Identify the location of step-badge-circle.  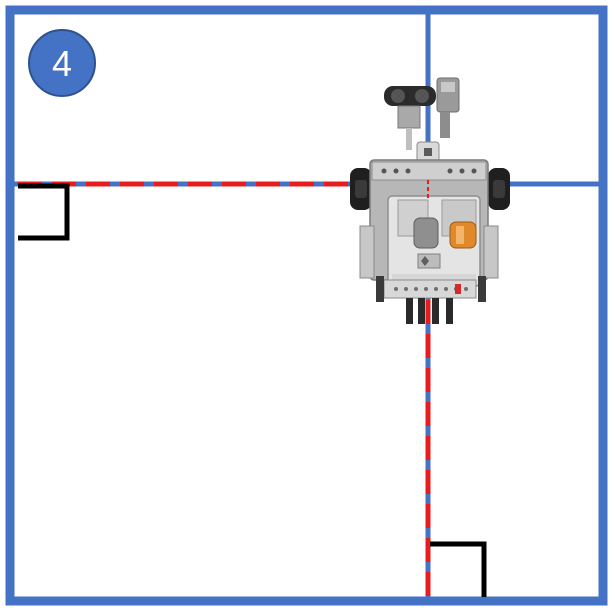
(62, 63).